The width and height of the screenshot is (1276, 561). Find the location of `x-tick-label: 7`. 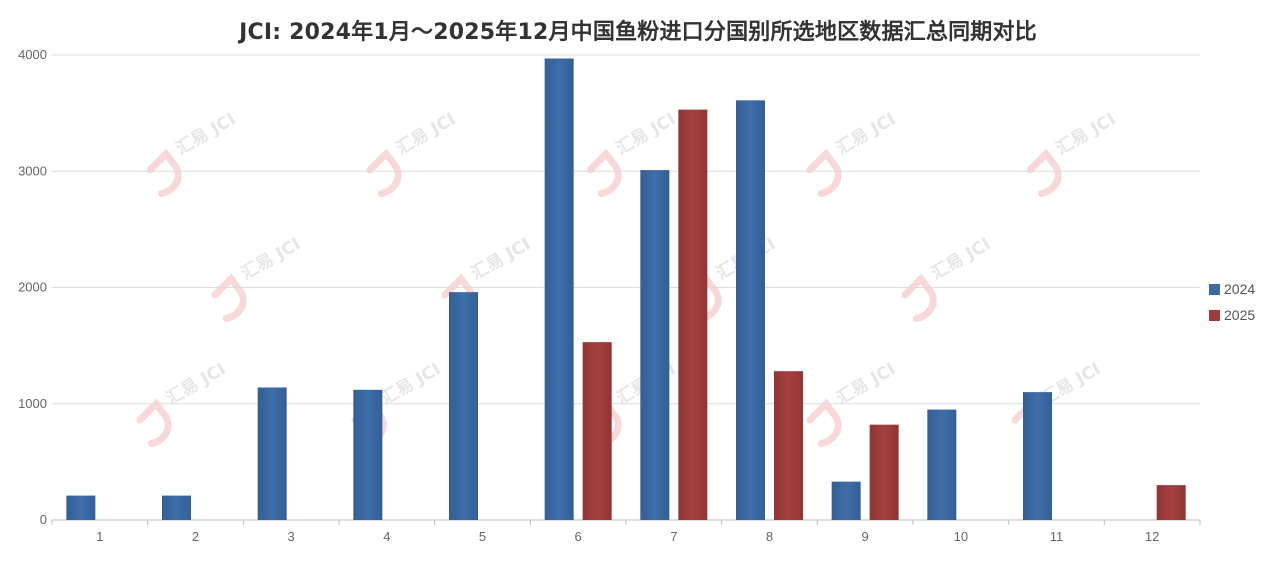

x-tick-label: 7 is located at coordinates (673, 536).